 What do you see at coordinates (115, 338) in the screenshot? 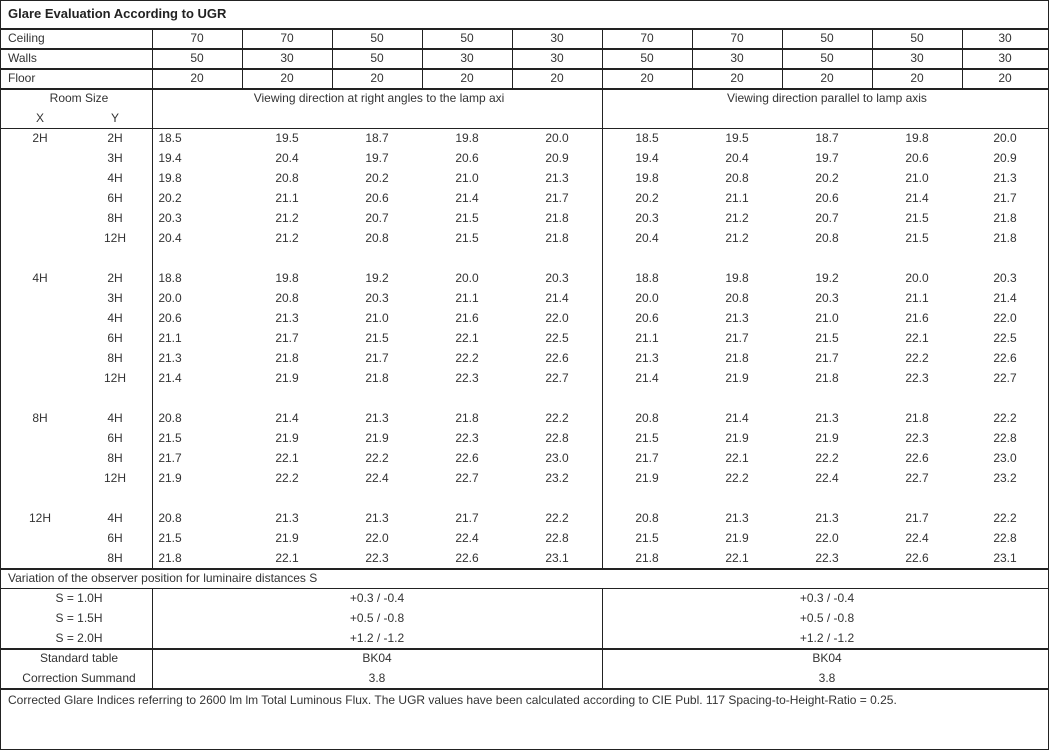
I see `room-y-label: 6H` at bounding box center [115, 338].